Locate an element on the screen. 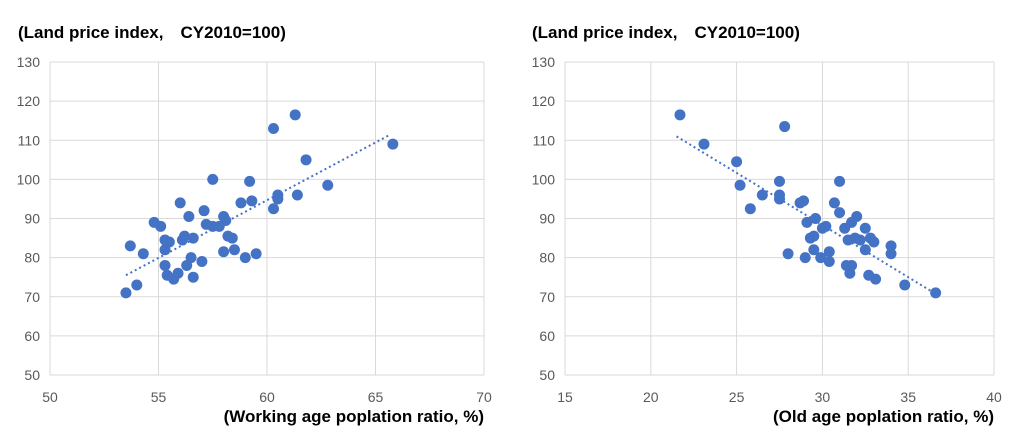 Image resolution: width=1024 pixels, height=447 pixels. x-tick-label: 40 is located at coordinates (994, 397).